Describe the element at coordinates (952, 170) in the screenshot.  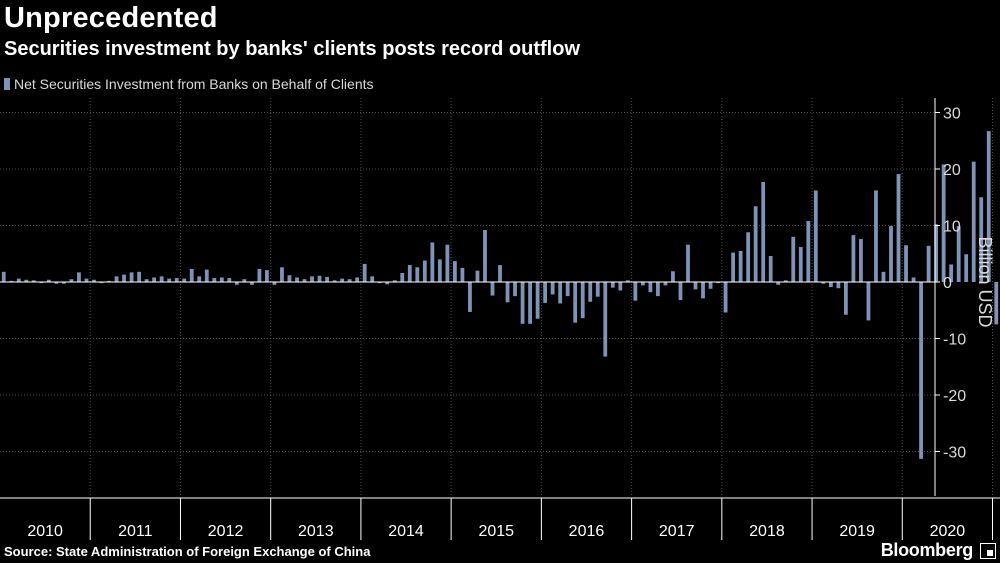
I see `y-tick-label: 20` at that location.